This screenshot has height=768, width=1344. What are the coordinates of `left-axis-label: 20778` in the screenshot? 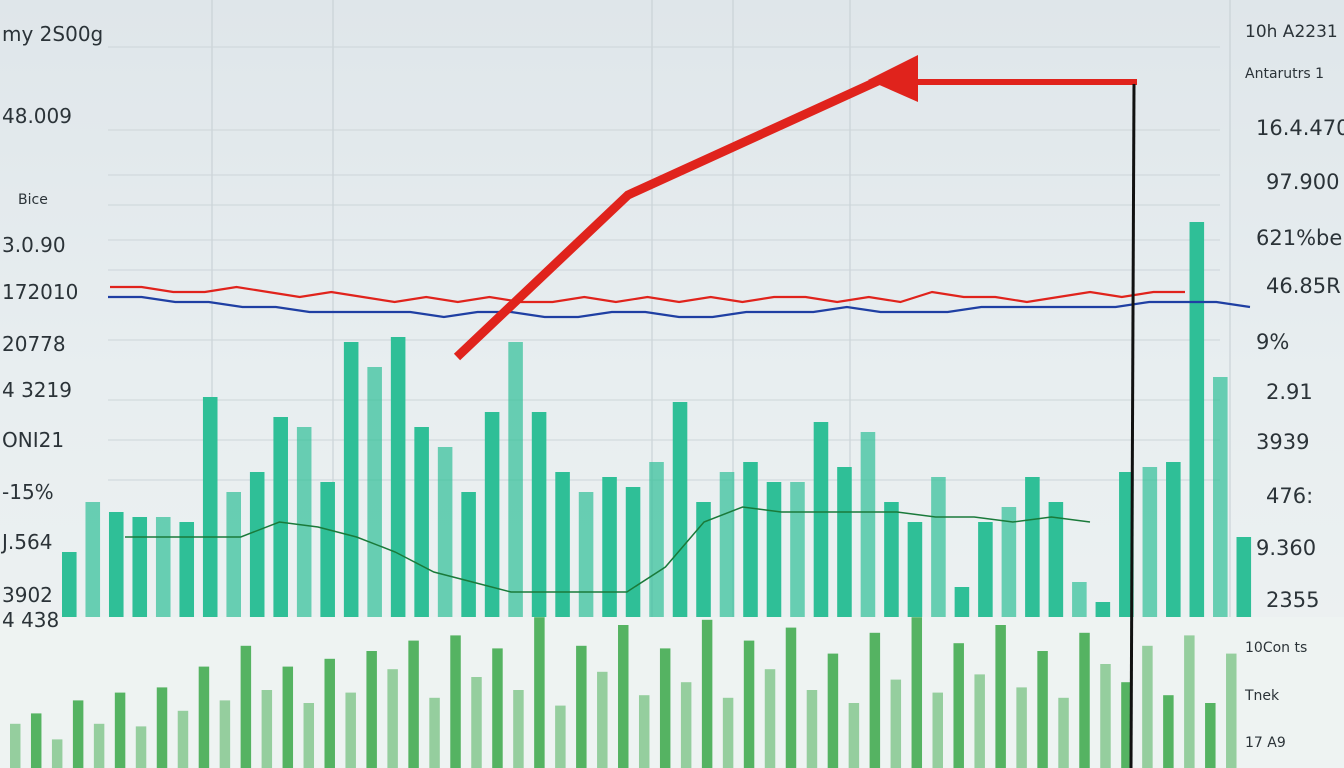 It's located at (34, 344).